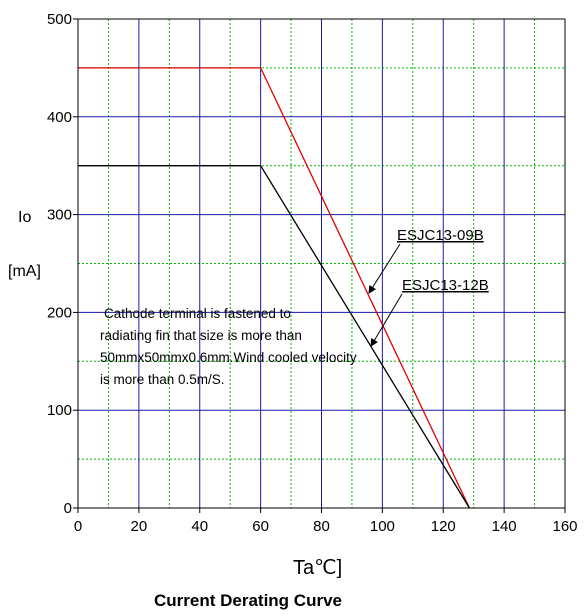 The width and height of the screenshot is (587, 616). What do you see at coordinates (162, 379) in the screenshot?
I see `annotation-line-4: is more than 0.5m/S.` at bounding box center [162, 379].